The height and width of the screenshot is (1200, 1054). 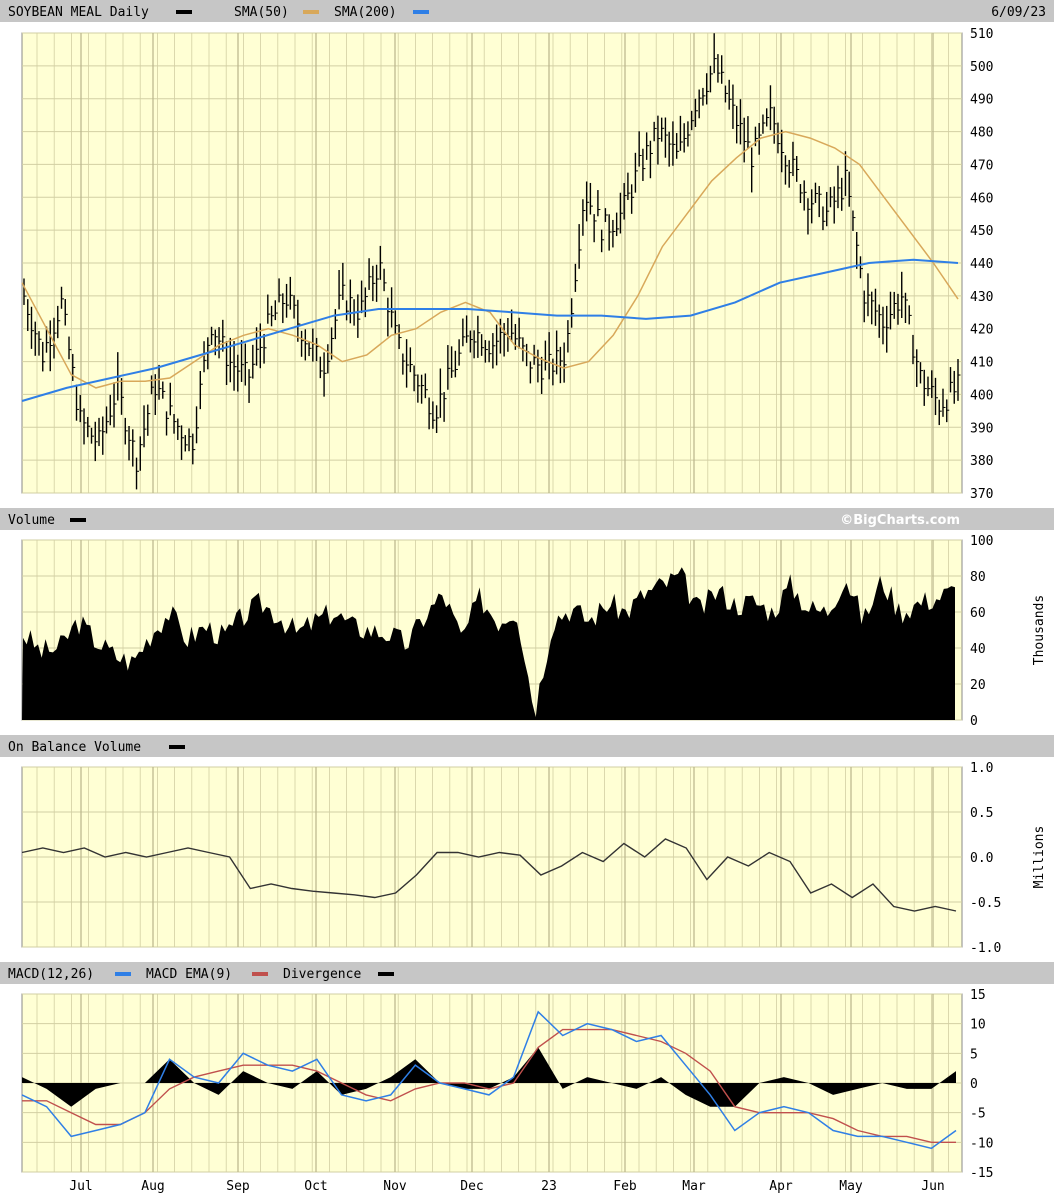 What do you see at coordinates (152, 1186) in the screenshot?
I see `x-label-Aug: Aug` at bounding box center [152, 1186].